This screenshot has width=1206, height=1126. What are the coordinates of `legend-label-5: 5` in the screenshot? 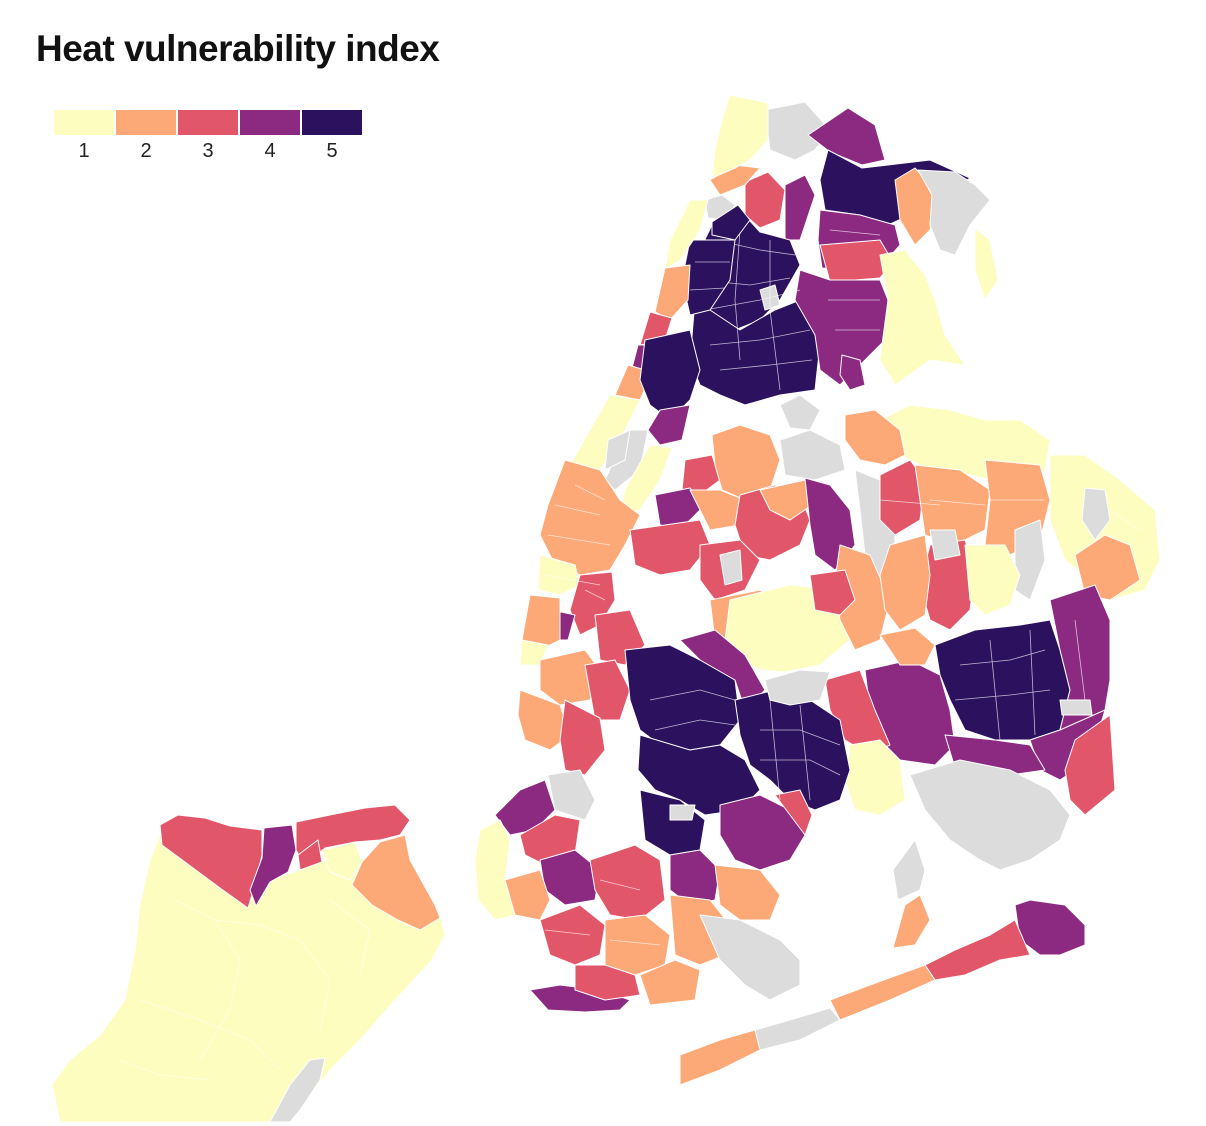 It's located at (332, 151).